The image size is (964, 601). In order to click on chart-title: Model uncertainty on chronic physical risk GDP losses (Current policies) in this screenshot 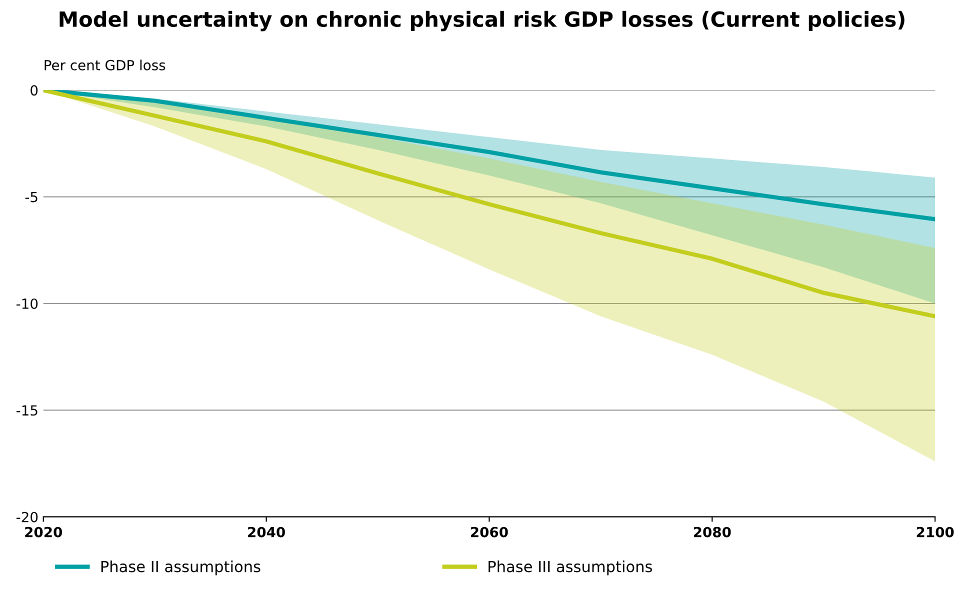, I will do `click(482, 21)`.